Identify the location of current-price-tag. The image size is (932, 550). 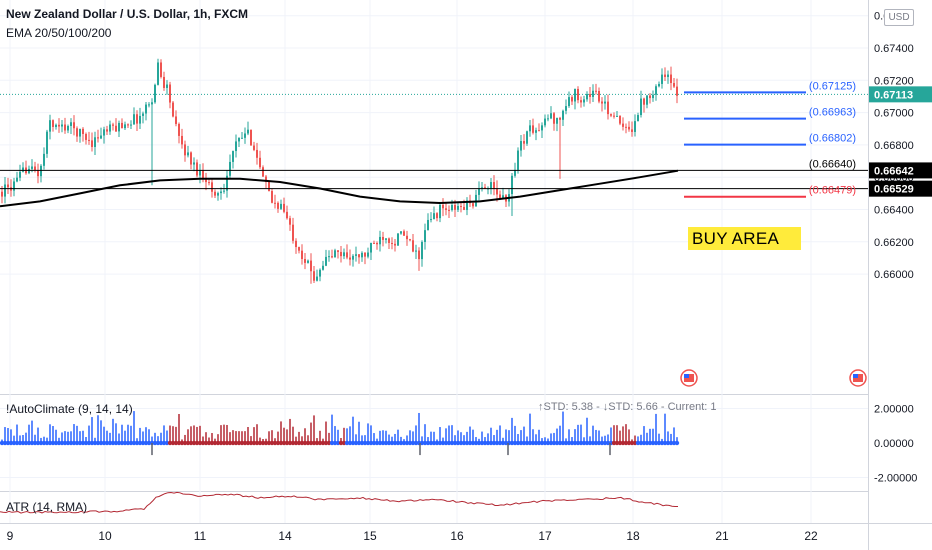
(900, 94).